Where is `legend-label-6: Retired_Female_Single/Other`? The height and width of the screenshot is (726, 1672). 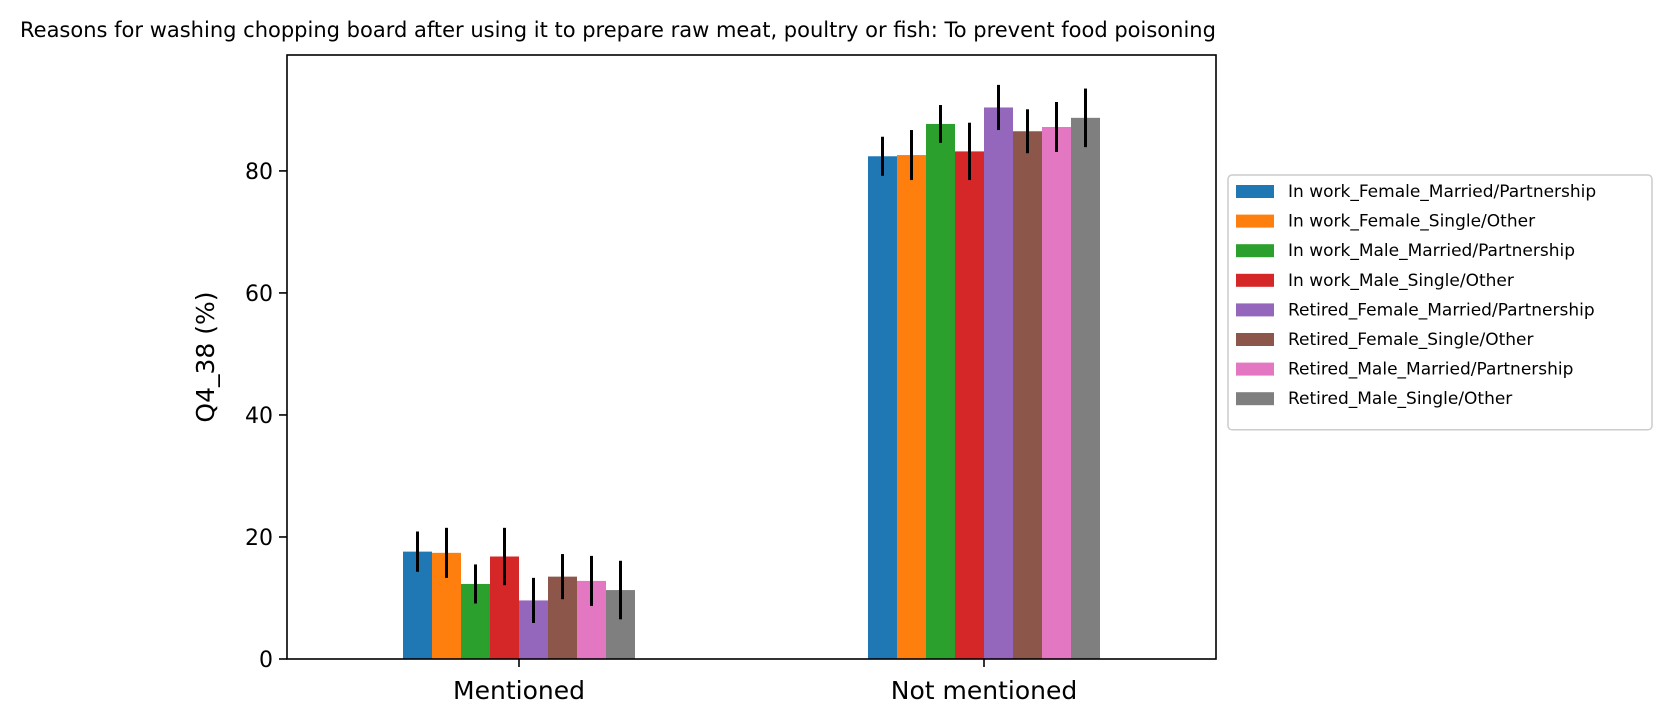
legend-label-6: Retired_Female_Single/Other is located at coordinates (1411, 340).